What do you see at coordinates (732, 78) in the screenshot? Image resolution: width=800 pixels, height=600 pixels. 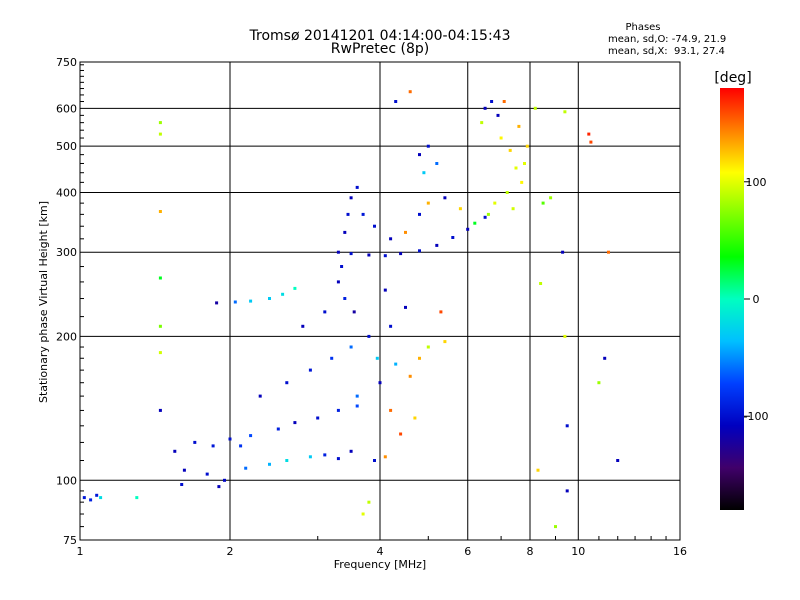 I see `colorbar-label: [deg]` at bounding box center [732, 78].